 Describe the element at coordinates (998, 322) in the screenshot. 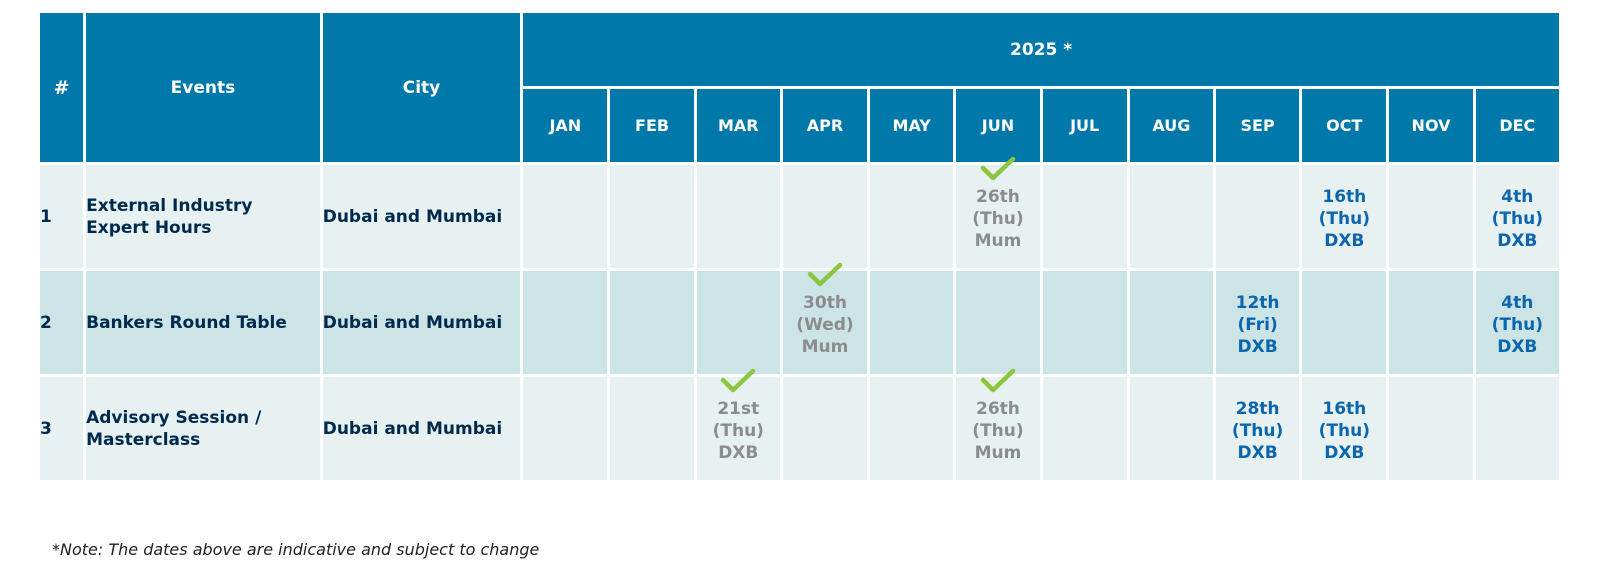

I see `month-cell-jun` at that location.